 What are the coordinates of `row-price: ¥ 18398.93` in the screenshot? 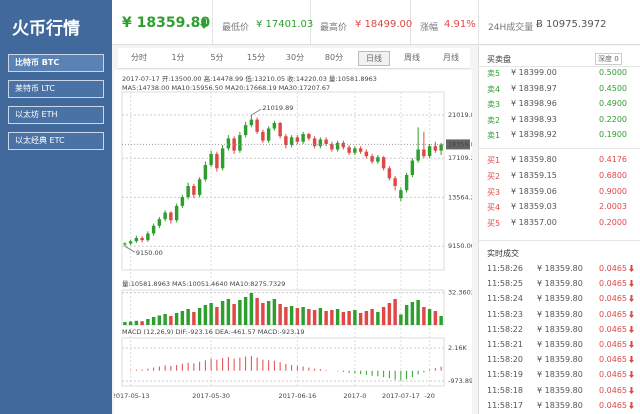 It's located at (534, 119).